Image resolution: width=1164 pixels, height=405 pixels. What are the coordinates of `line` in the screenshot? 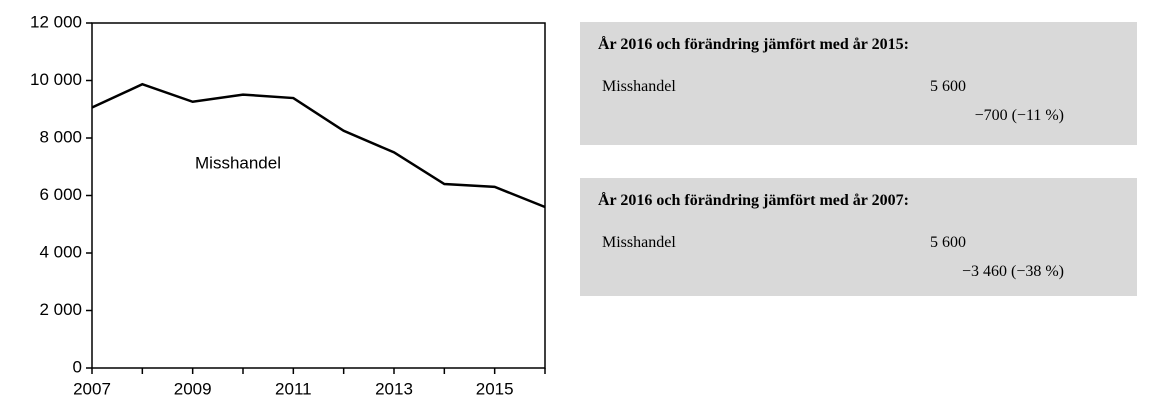 It's located at (318, 145).